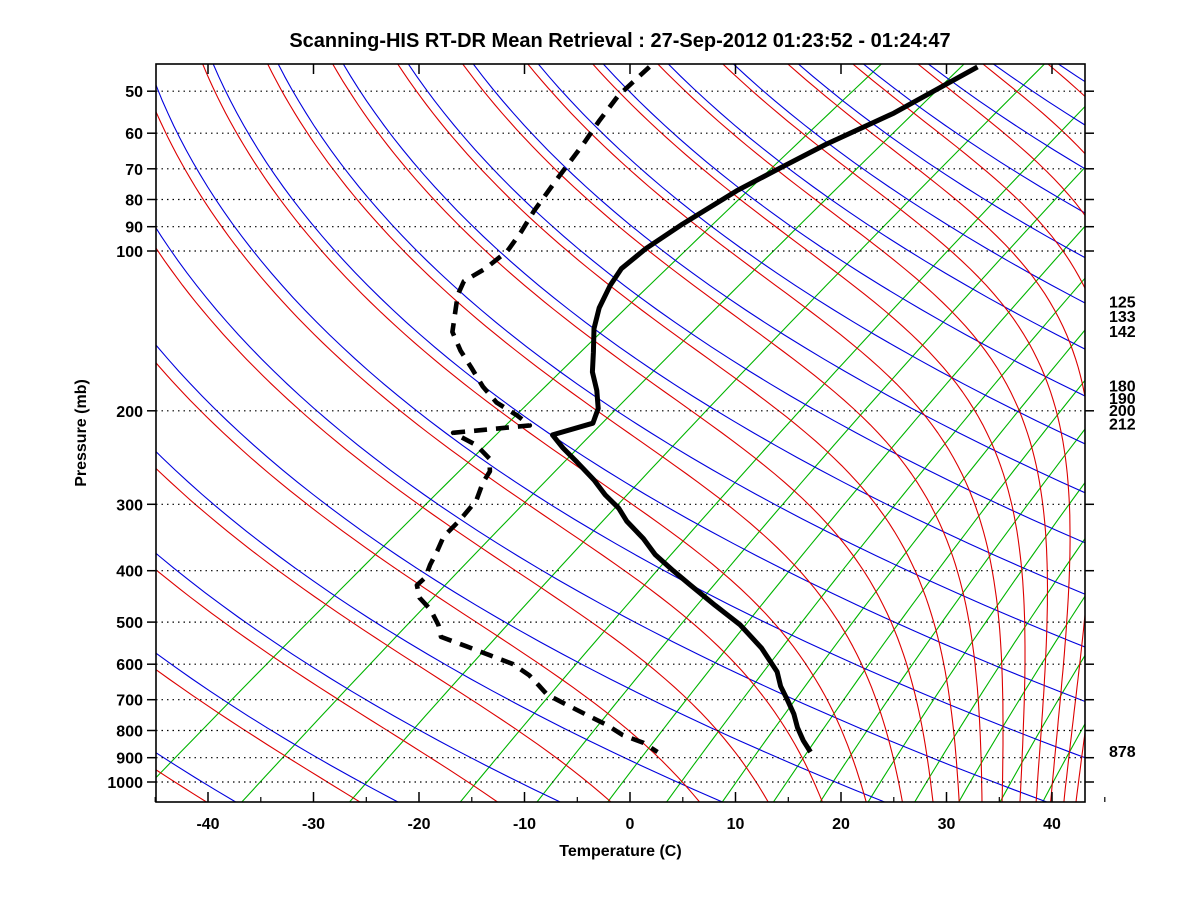 The width and height of the screenshot is (1200, 900). I want to click on temp-tick-label: 30, so click(947, 824).